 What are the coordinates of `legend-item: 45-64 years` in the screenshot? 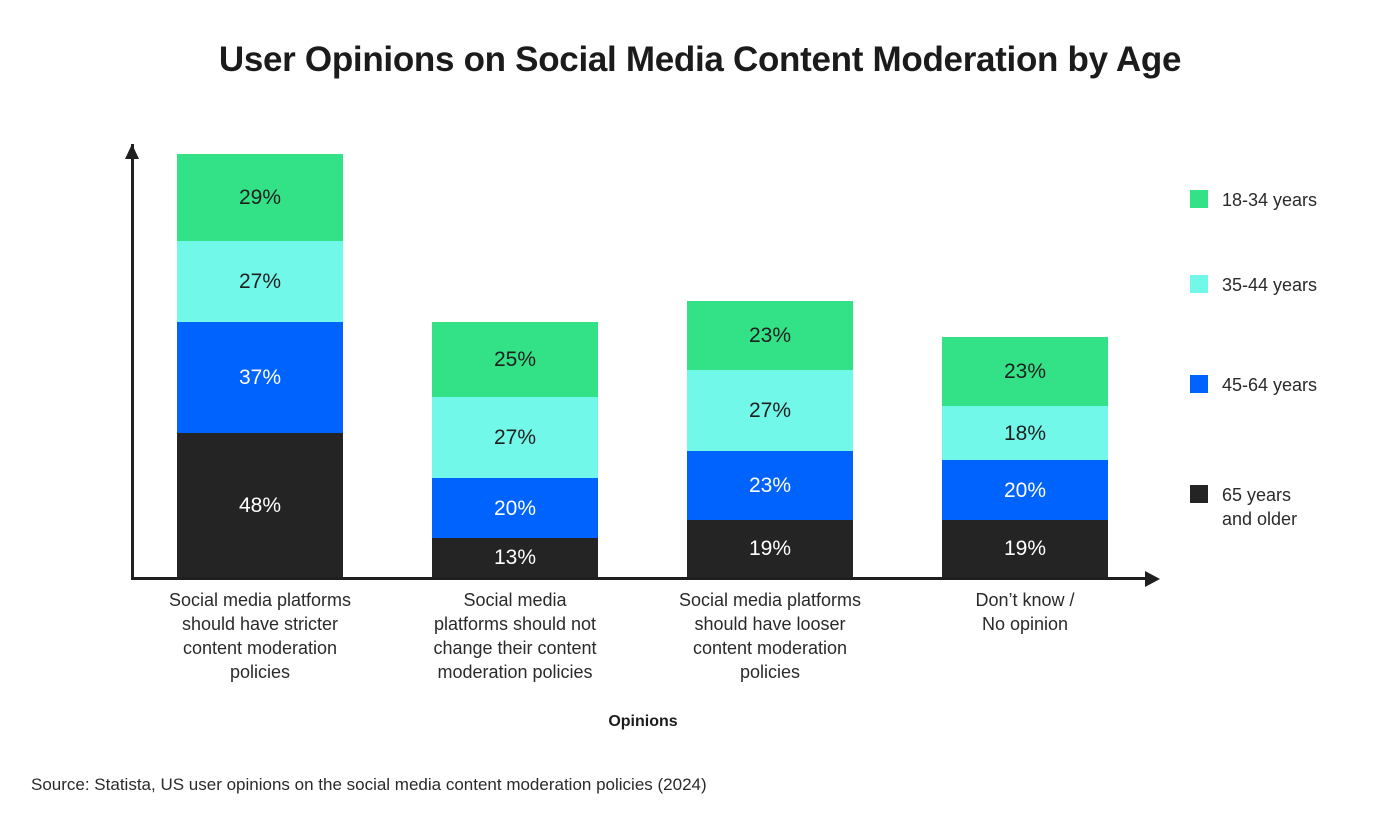 It's located at (1253, 385).